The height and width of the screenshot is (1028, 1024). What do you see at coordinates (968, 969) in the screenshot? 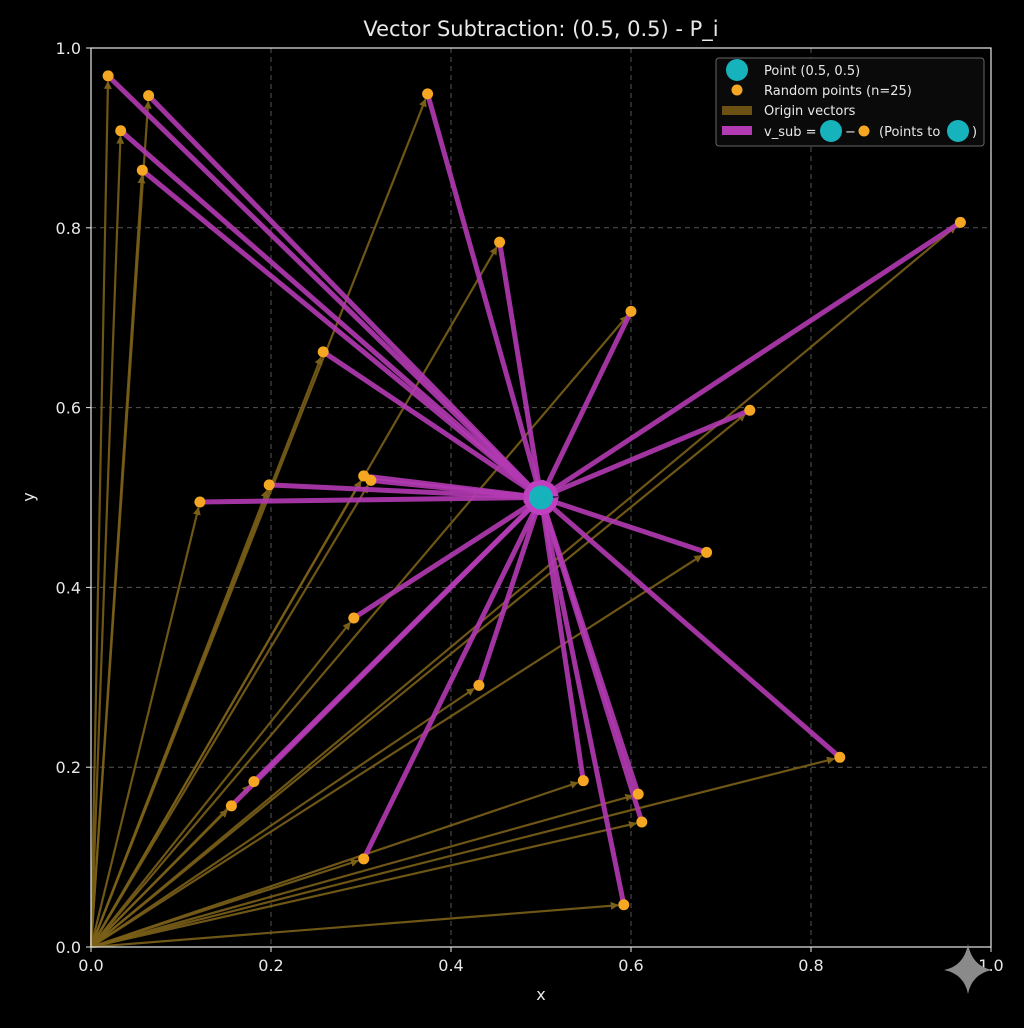
I see `sparkle-watermark-icon` at bounding box center [968, 969].